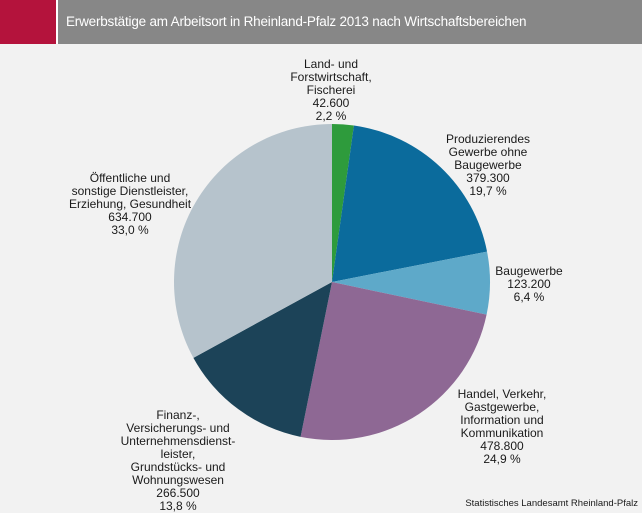 This screenshot has width=642, height=513. What do you see at coordinates (178, 467) in the screenshot?
I see `label-line: Grundstücks- und` at bounding box center [178, 467].